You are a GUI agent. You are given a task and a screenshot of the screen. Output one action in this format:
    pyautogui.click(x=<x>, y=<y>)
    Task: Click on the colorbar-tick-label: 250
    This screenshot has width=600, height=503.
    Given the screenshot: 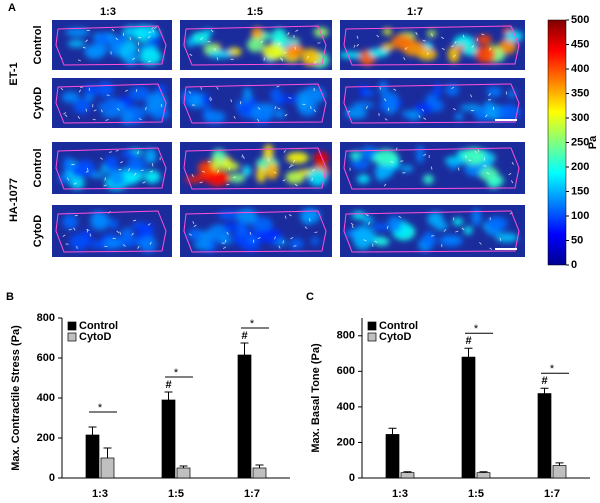 What is the action you would take?
    pyautogui.click(x=580, y=142)
    